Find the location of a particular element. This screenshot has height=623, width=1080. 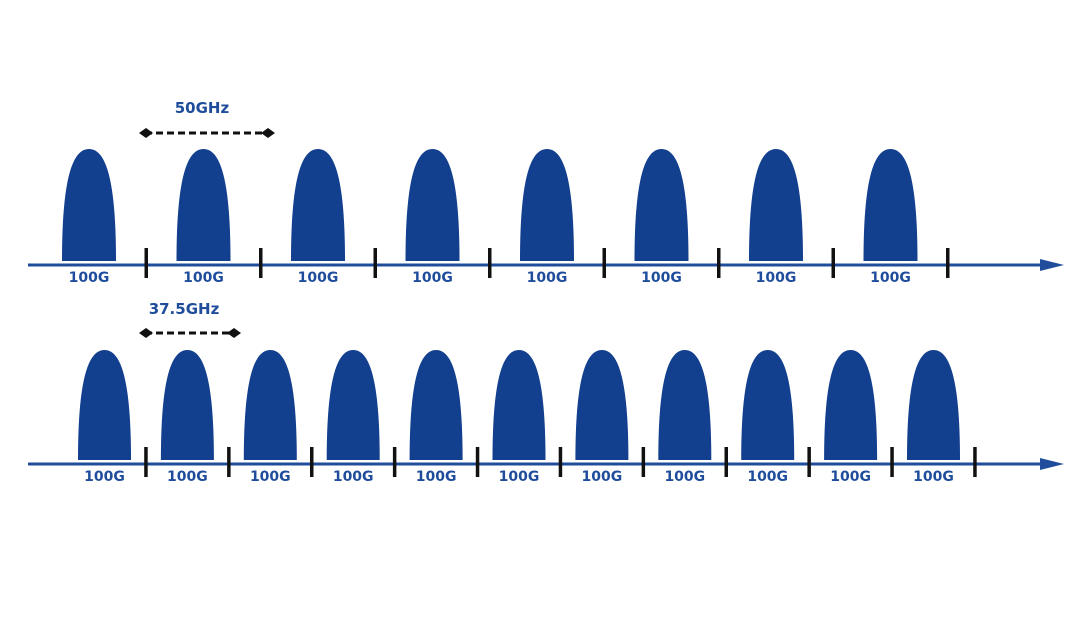

spacing-label: 50GHz is located at coordinates (202, 108).